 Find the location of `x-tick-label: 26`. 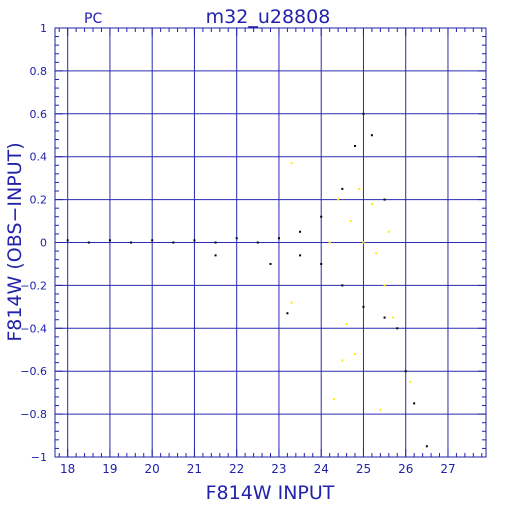

x-tick-label: 26 is located at coordinates (405, 469).